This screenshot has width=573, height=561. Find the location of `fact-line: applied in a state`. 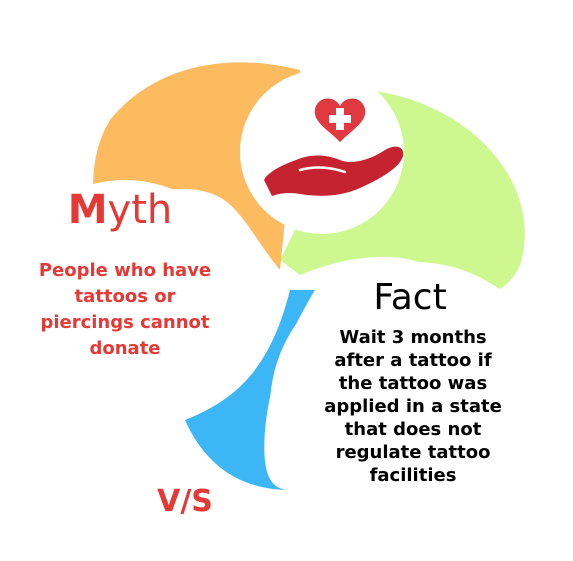

fact-line: applied in a state is located at coordinates (413, 407).